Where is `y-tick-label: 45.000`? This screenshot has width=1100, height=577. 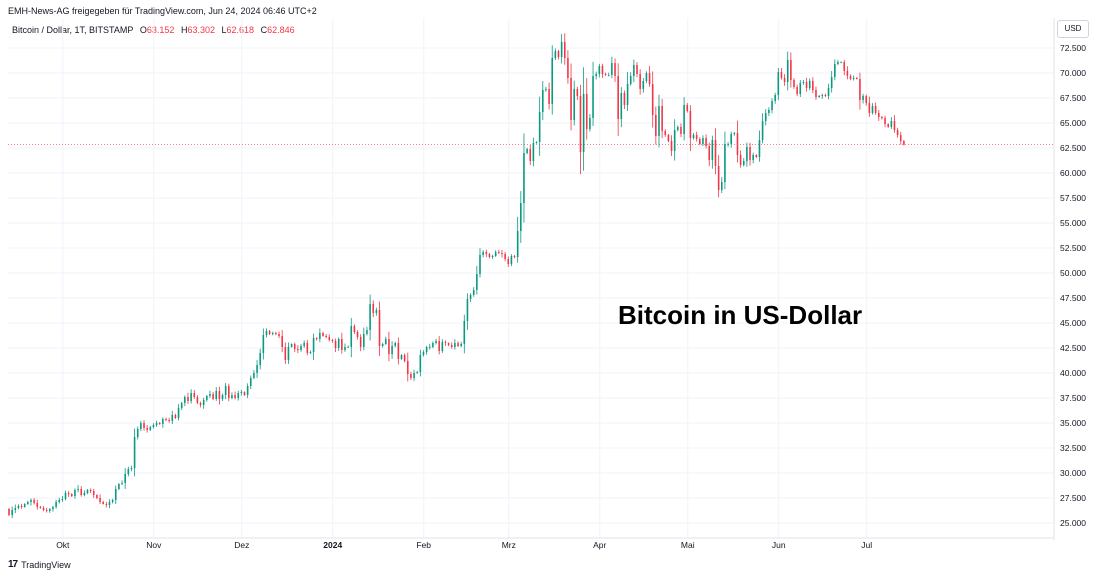 y-tick-label: 45.000 is located at coordinates (1073, 323).